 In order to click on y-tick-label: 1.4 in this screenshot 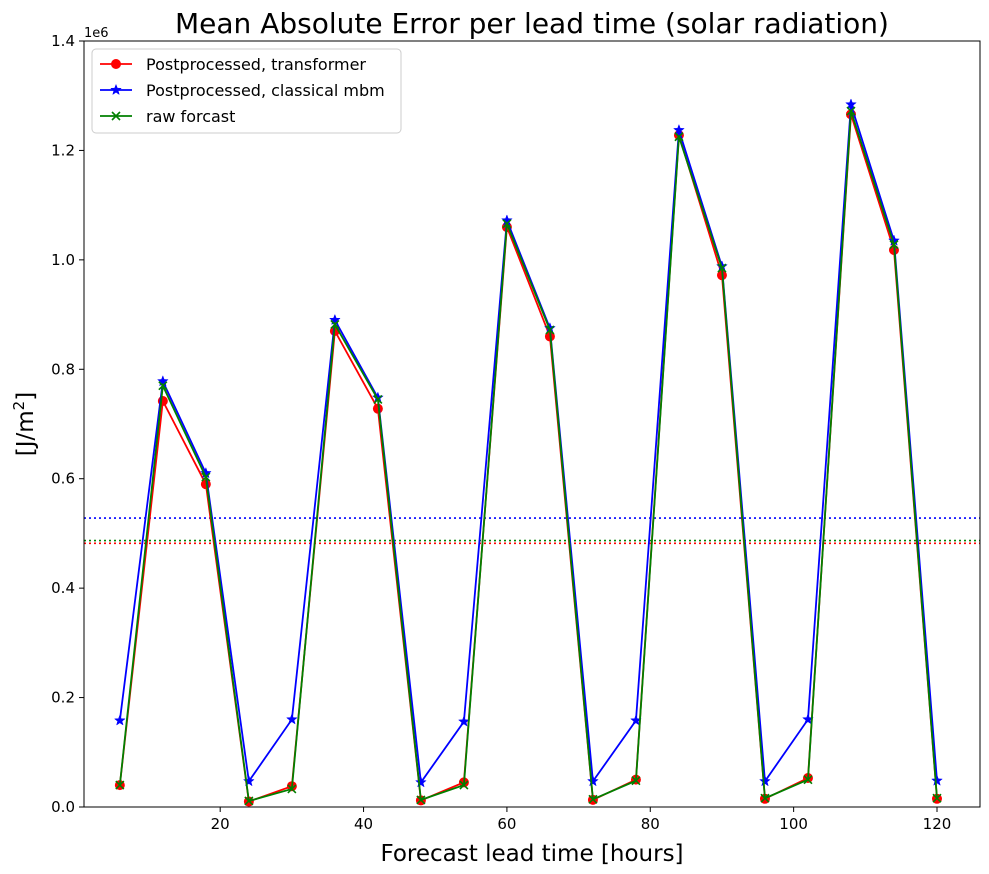, I will do `click(63, 41)`.